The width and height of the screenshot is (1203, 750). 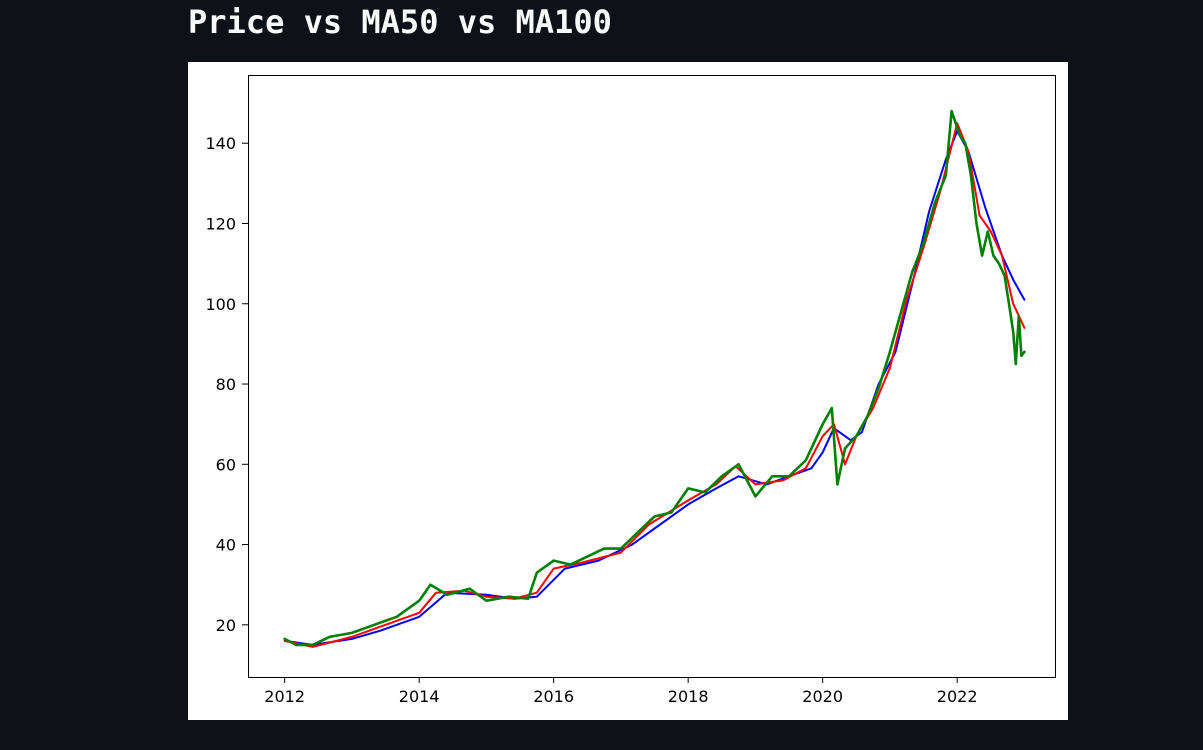 What do you see at coordinates (553, 696) in the screenshot?
I see `x-tick-label: 2016` at bounding box center [553, 696].